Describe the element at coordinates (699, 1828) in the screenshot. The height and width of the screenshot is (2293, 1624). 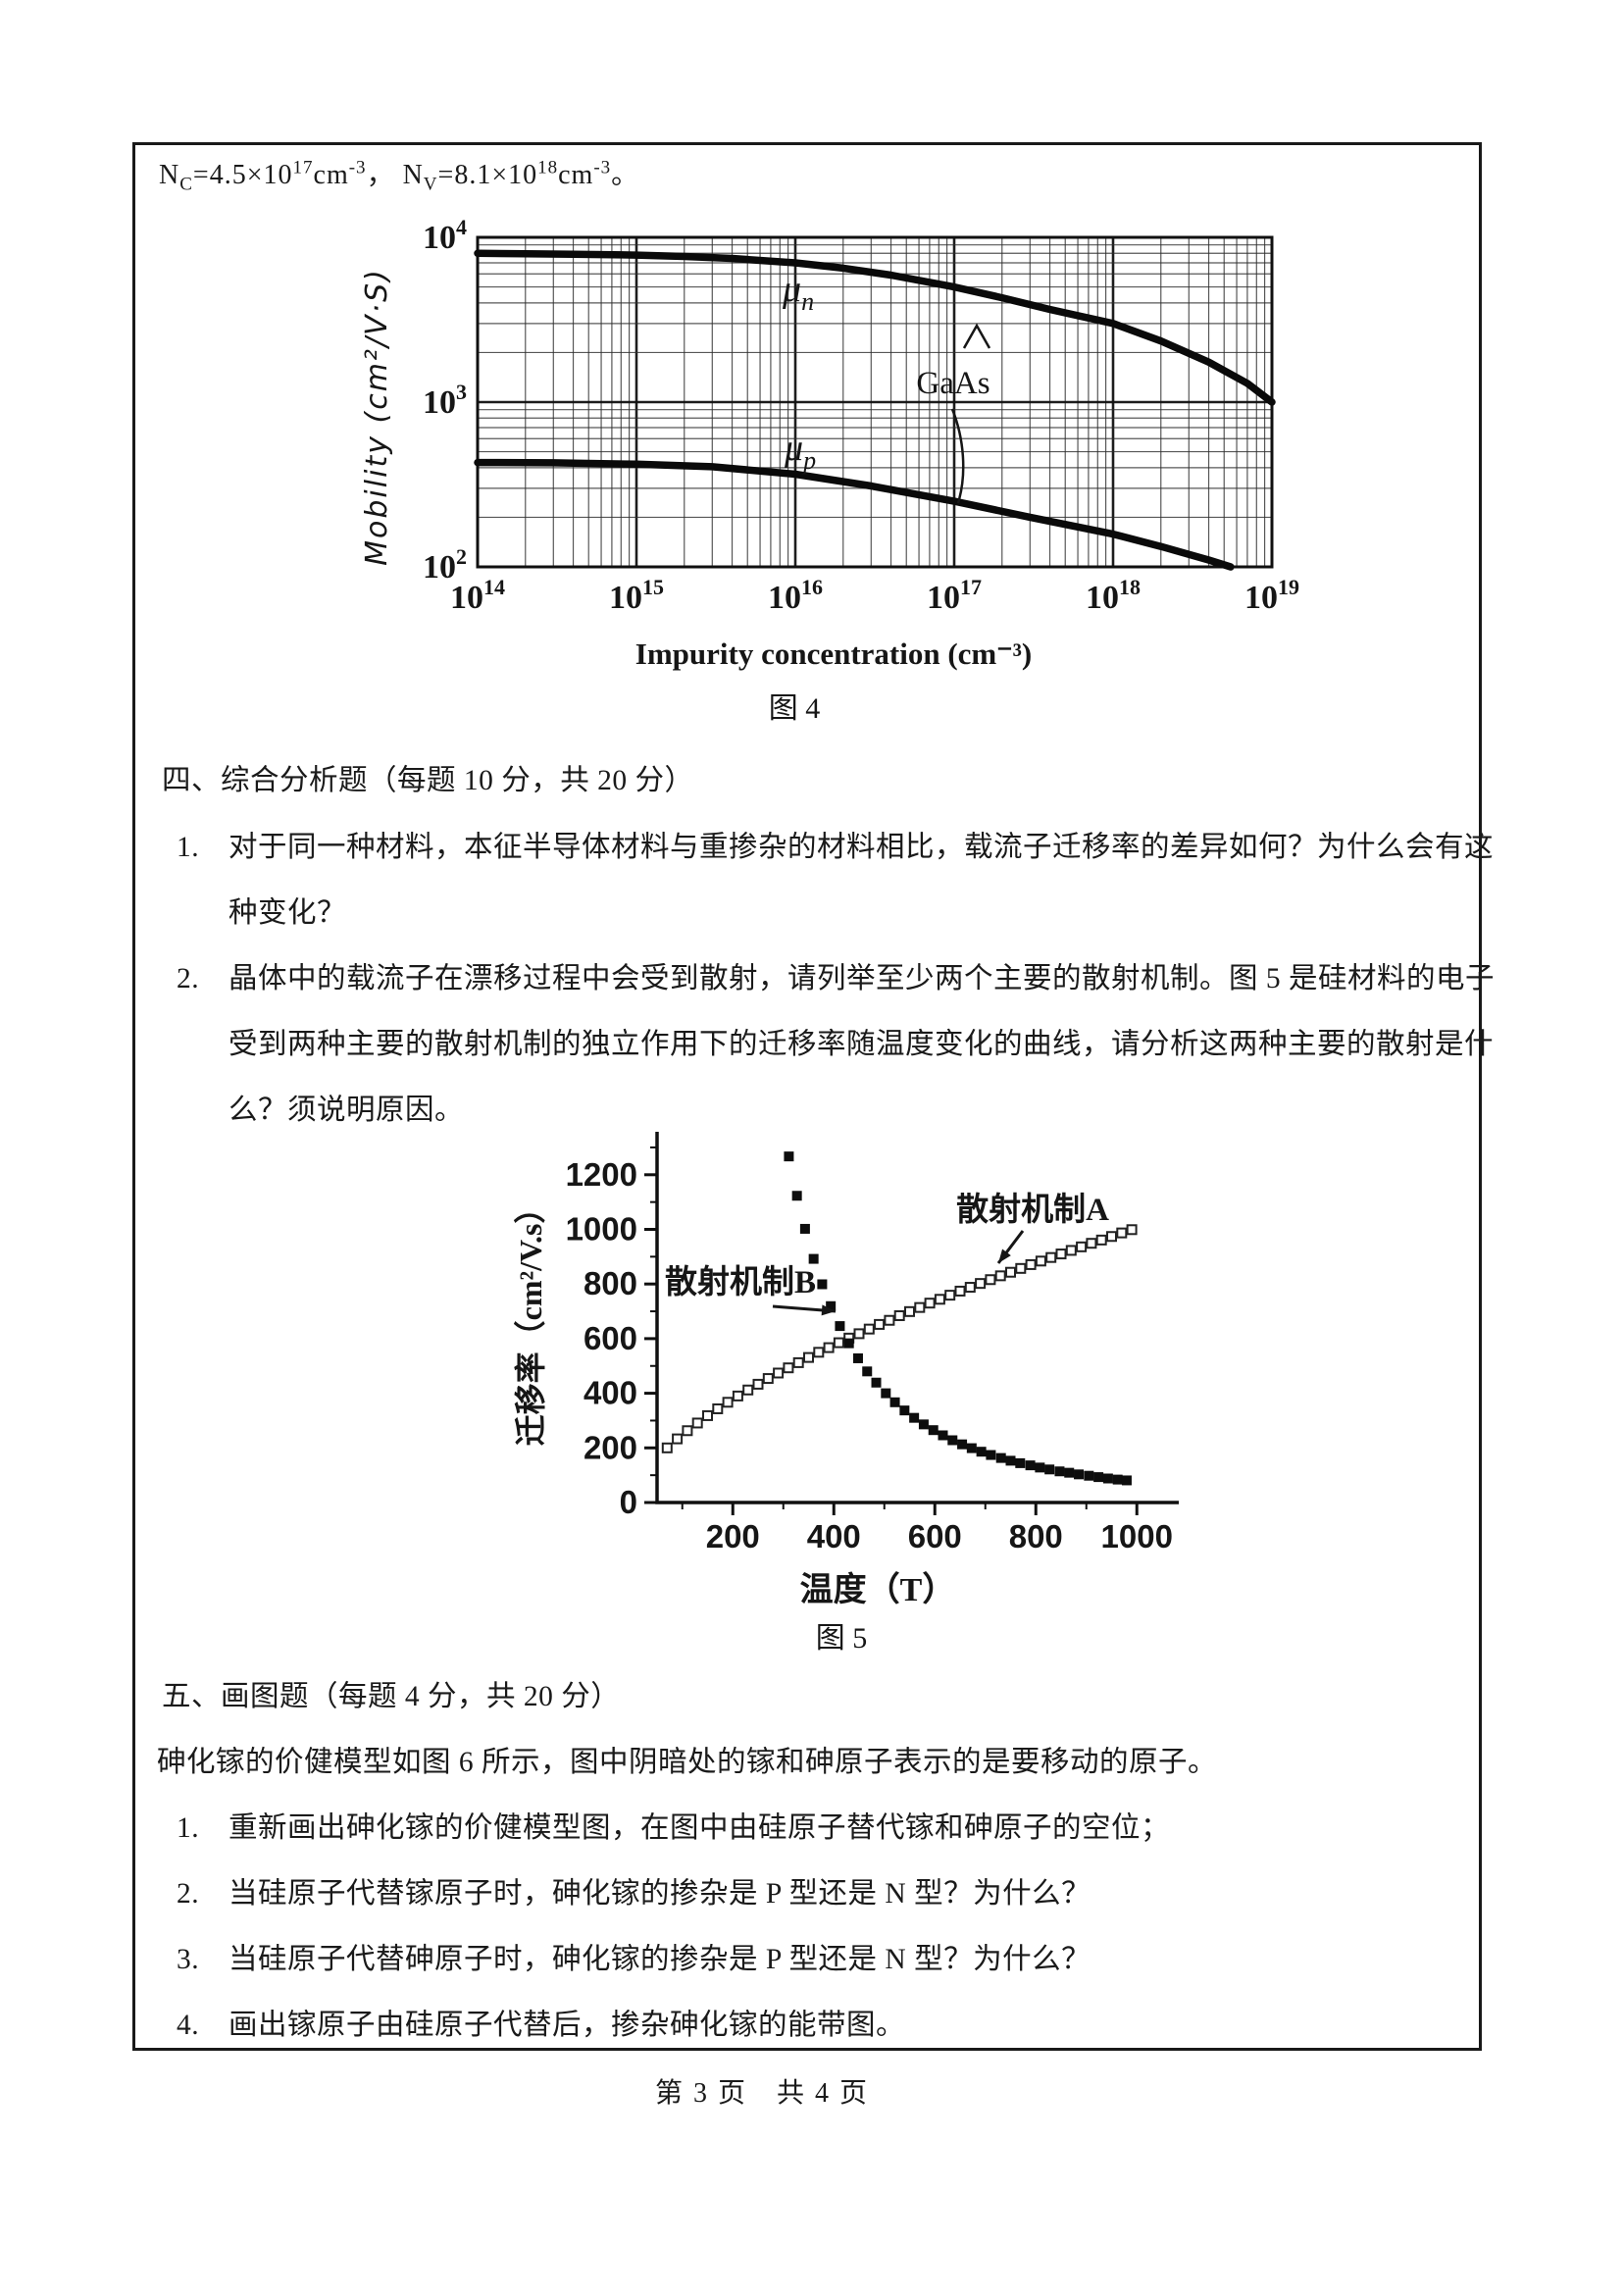
I see `item-text: 重新画出砷化镓的价健模型图，在图中由硅原子替代镓和砷原子的空位；` at that location.